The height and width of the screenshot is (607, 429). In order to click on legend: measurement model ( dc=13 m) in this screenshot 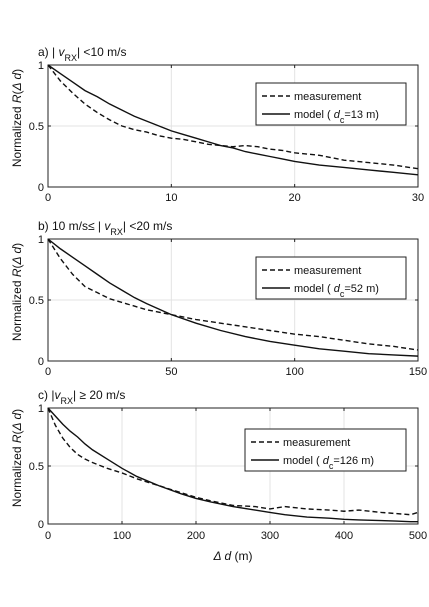, I will do `click(331, 104)`.